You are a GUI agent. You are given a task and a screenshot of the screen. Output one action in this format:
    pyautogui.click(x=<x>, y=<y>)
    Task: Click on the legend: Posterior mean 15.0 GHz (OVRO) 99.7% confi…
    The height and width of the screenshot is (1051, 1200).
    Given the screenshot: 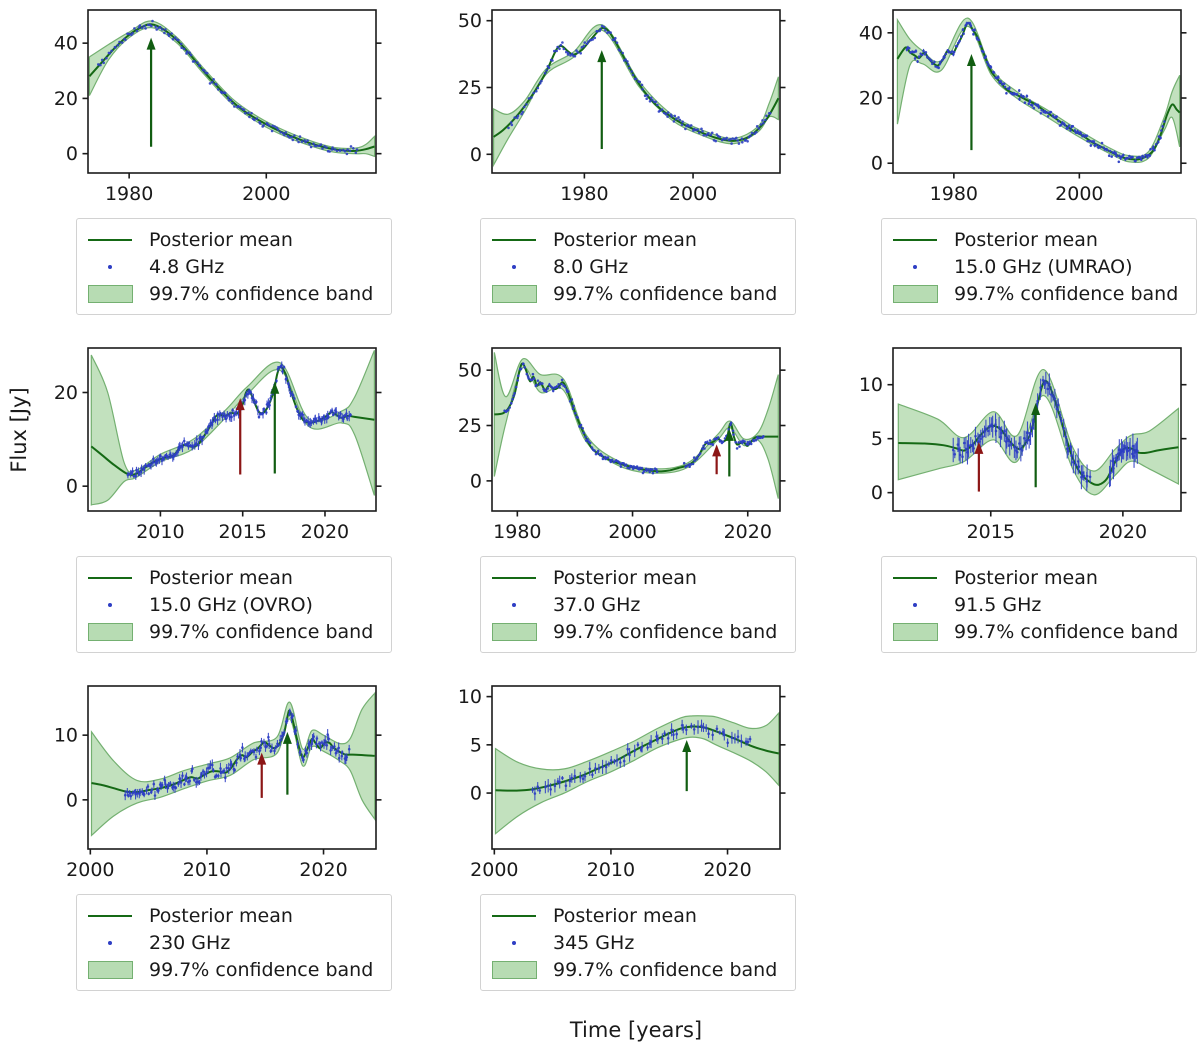 What is the action you would take?
    pyautogui.click(x=234, y=604)
    